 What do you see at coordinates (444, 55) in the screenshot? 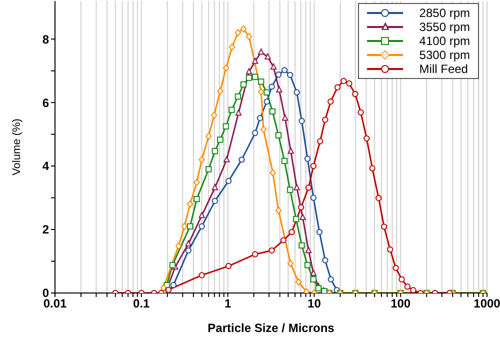
I see `legend-label: 5300 rpm` at bounding box center [444, 55].